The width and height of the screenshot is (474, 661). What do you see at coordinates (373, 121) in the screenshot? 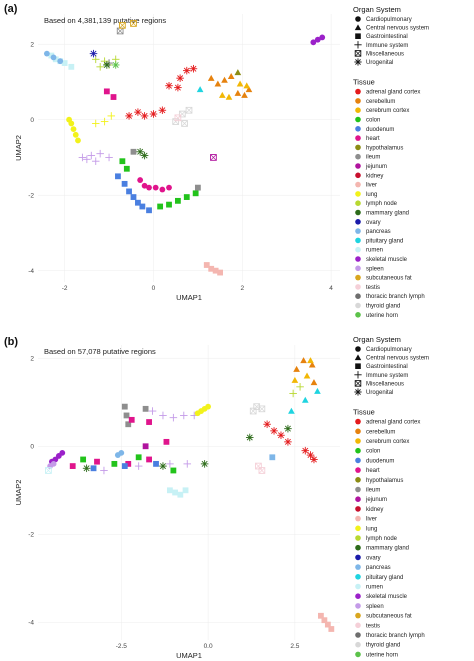
I see `legend-label: colon` at bounding box center [373, 121].